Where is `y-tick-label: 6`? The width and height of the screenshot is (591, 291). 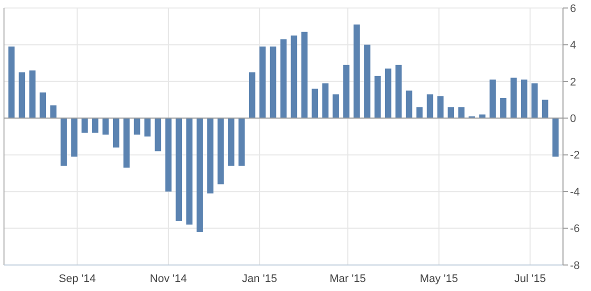 y-tick-label: 6 is located at coordinates (573, 8).